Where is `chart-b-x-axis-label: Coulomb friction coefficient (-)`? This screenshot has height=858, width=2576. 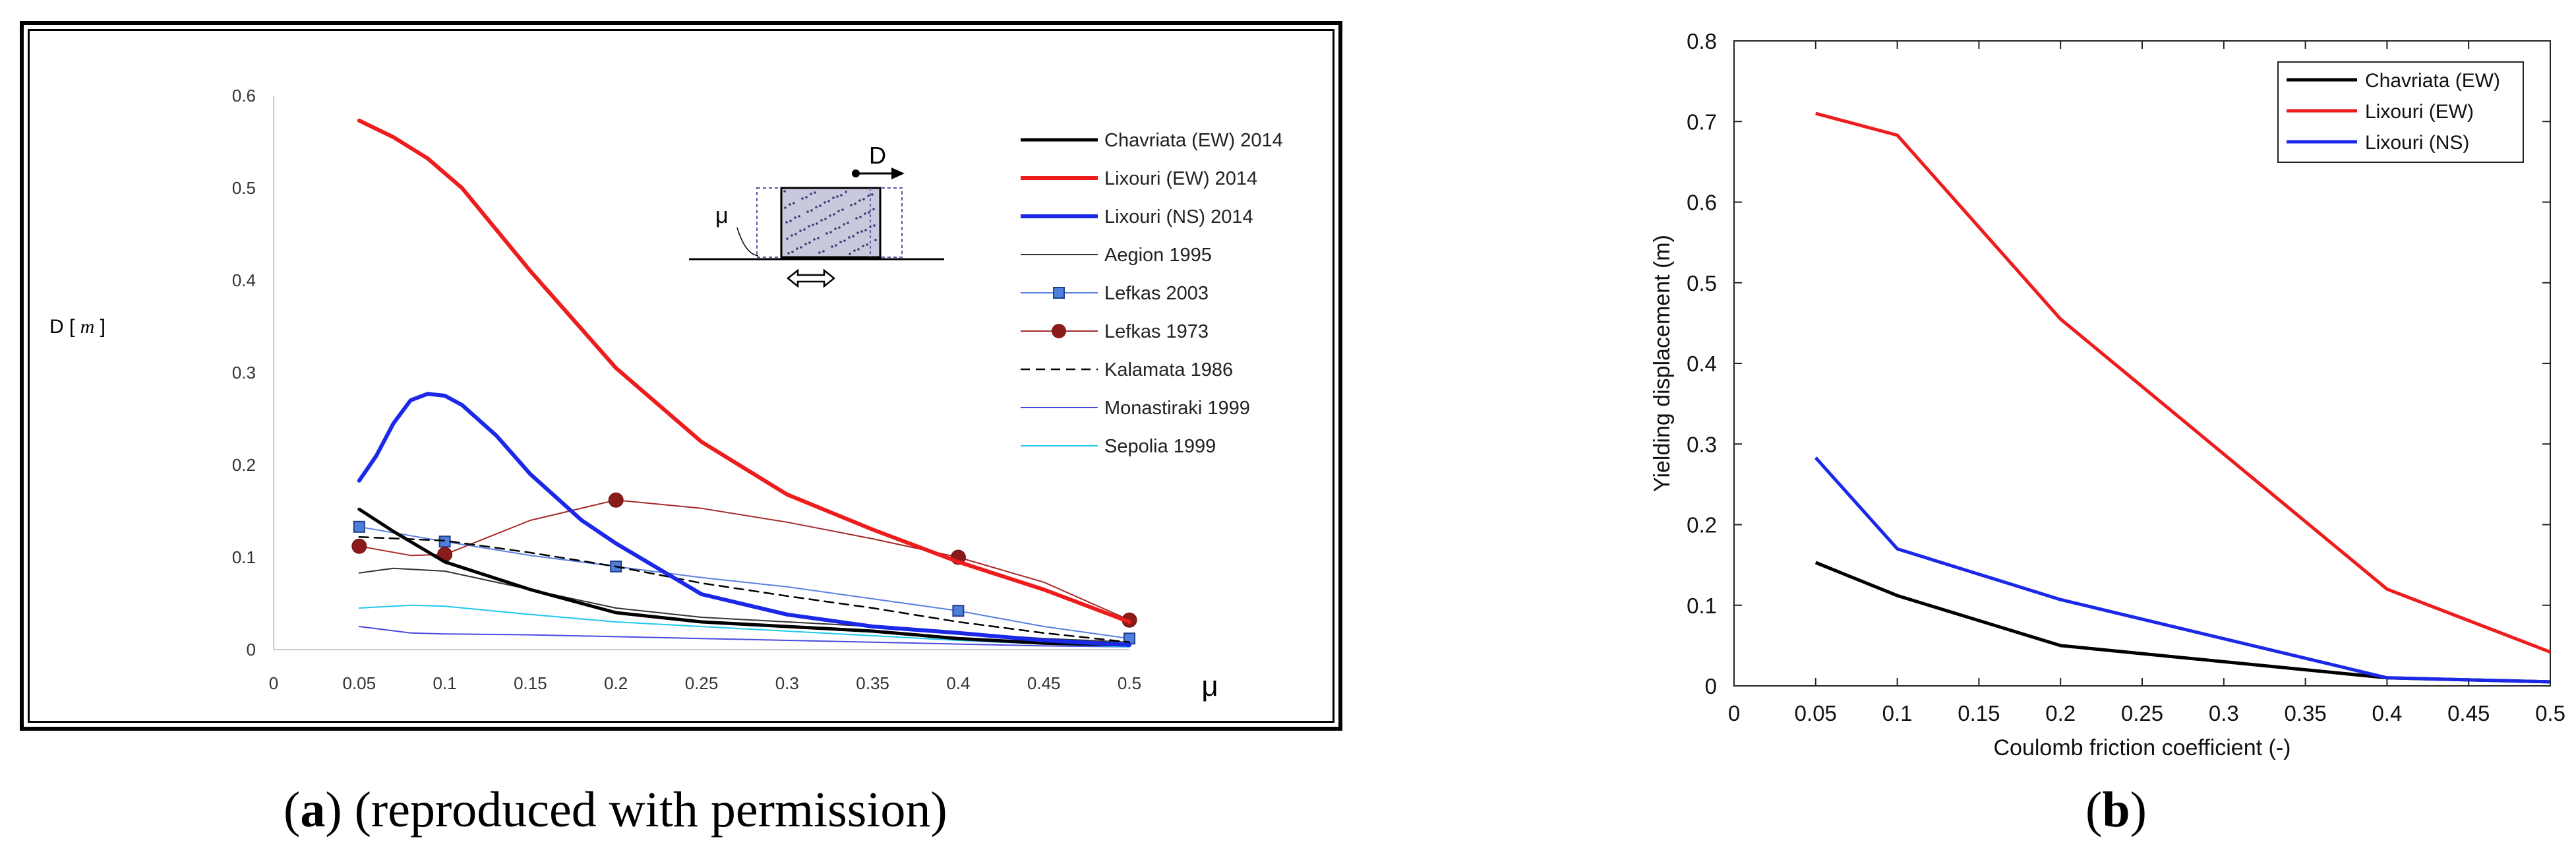 chart-b-x-axis-label: Coulomb friction coefficient (-) is located at coordinates (2142, 748).